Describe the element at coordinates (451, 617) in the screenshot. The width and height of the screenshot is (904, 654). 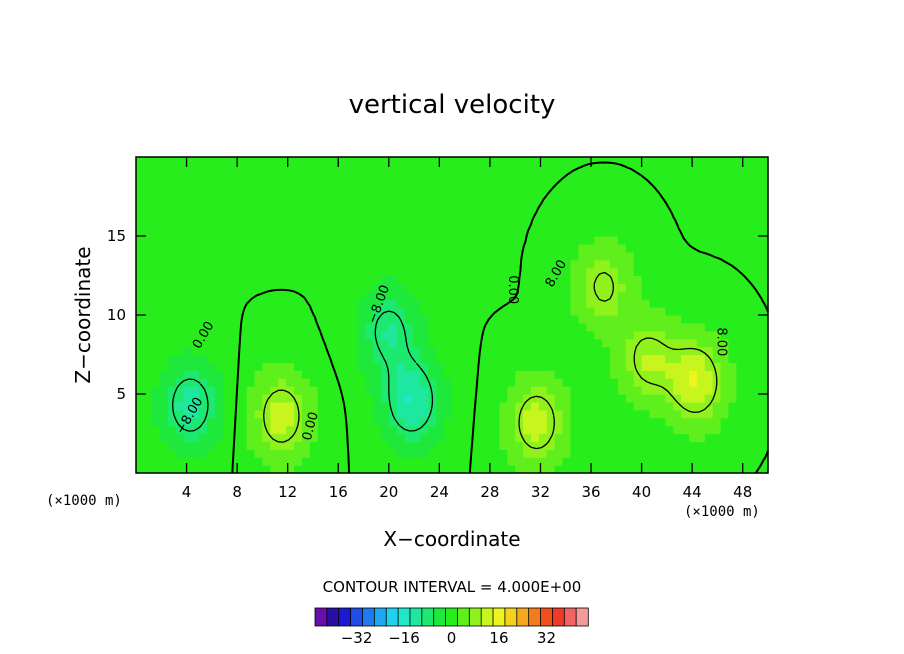
I see `colorbar` at that location.